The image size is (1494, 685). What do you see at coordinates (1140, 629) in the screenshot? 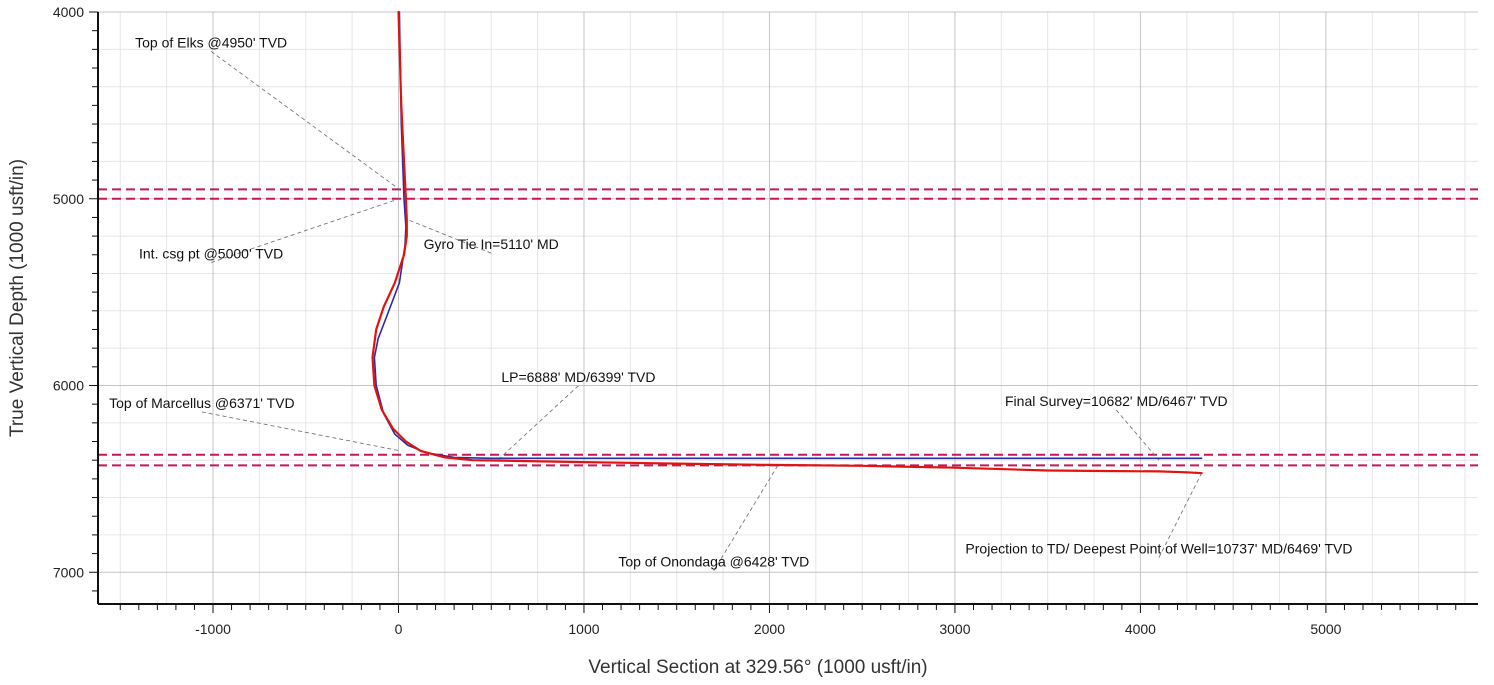
I see `x-tick-label: 4000` at bounding box center [1140, 629].